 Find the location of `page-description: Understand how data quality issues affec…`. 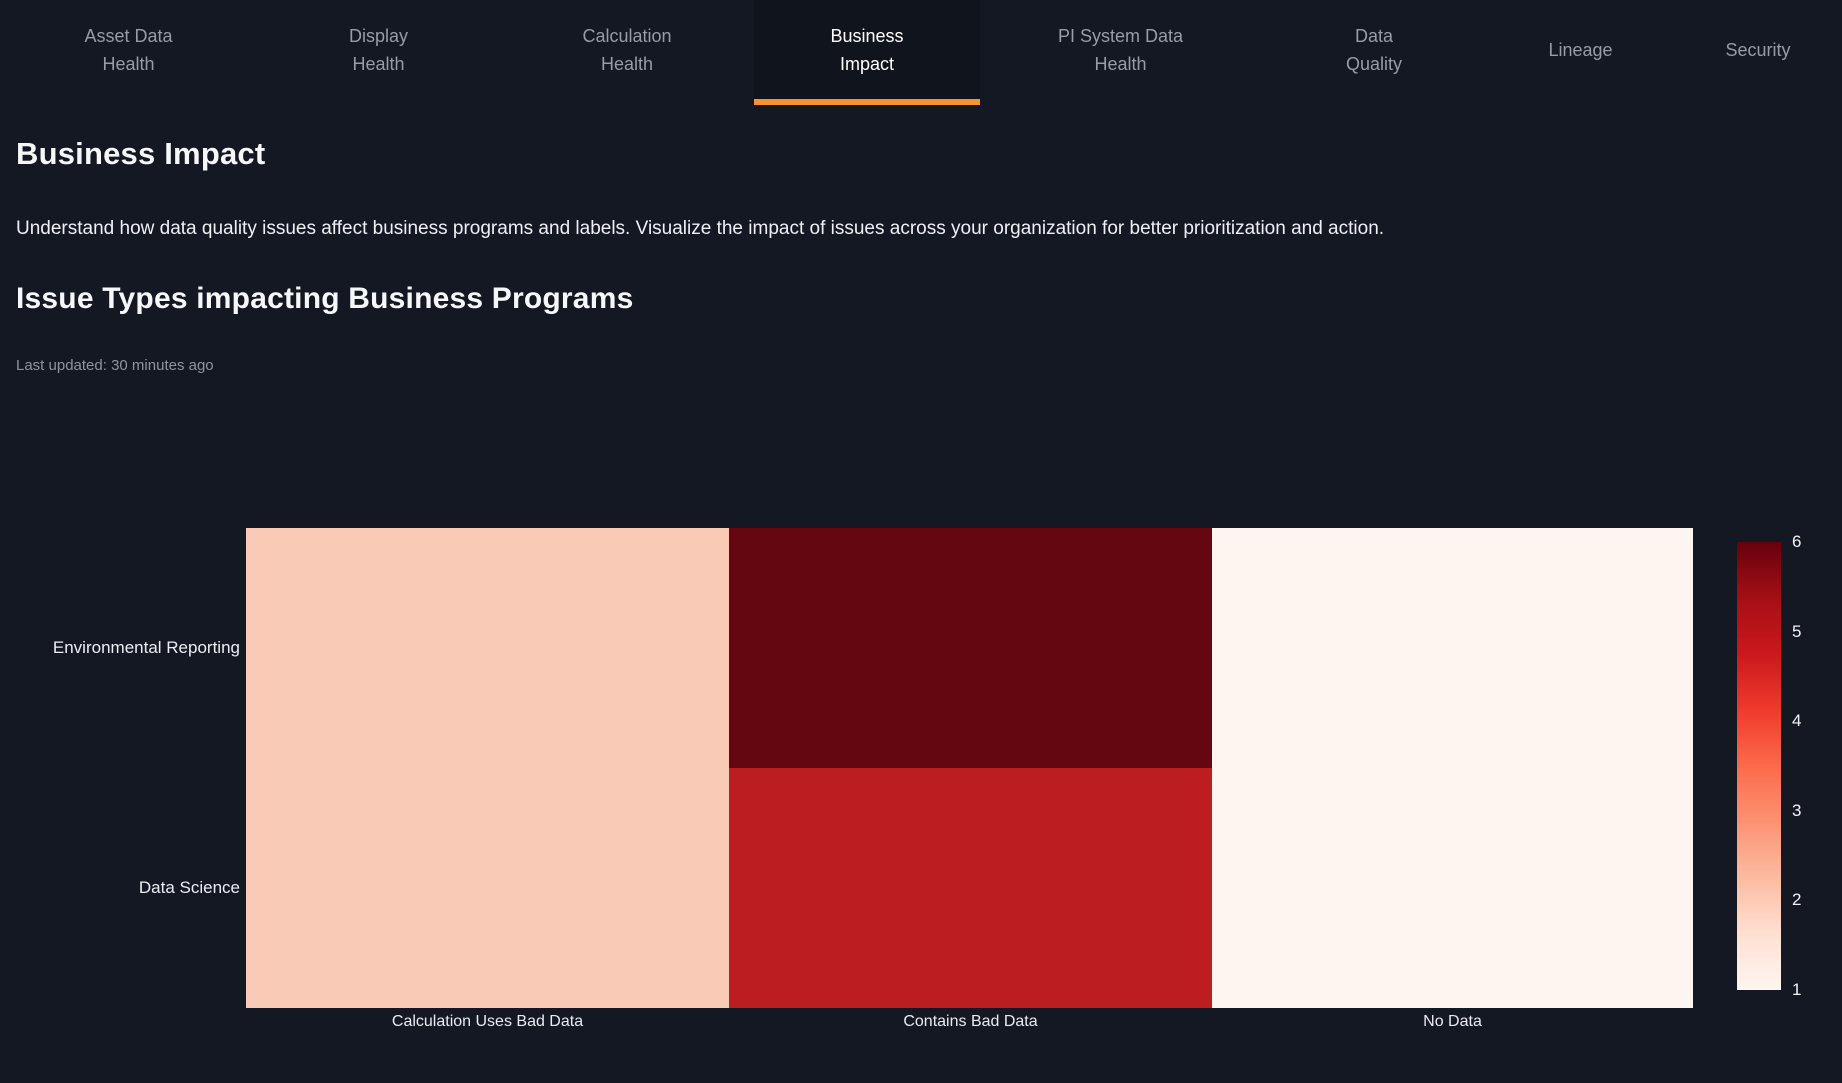

page-description: Understand how data quality issues affec… is located at coordinates (700, 228).